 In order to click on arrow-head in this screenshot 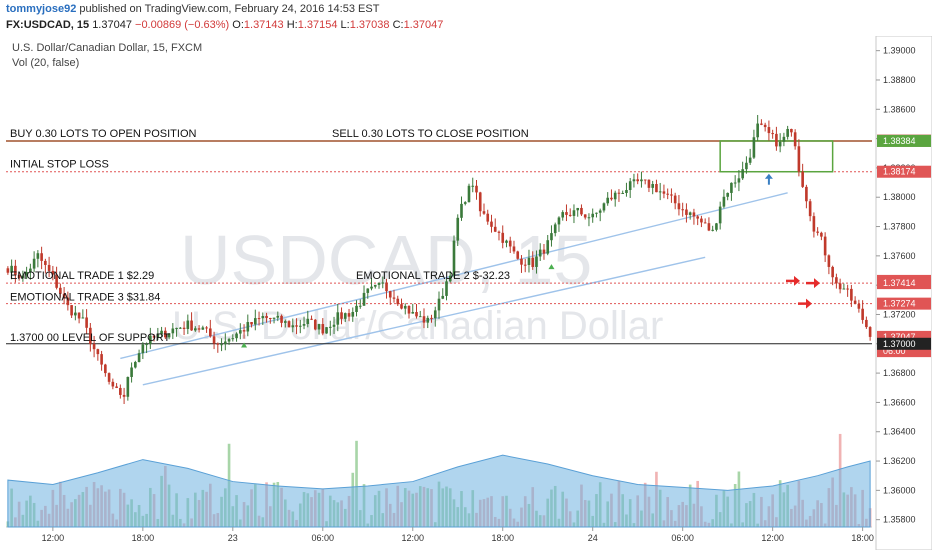, I will do `click(797, 280)`.